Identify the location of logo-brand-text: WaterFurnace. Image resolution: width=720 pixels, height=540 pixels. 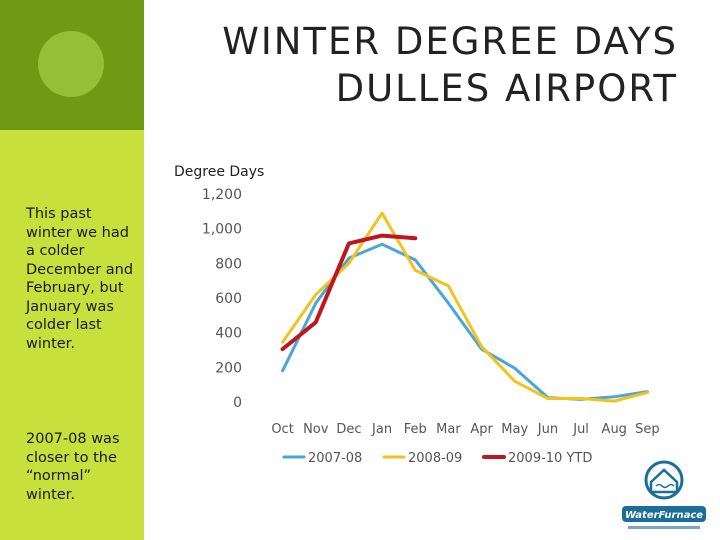
(664, 515).